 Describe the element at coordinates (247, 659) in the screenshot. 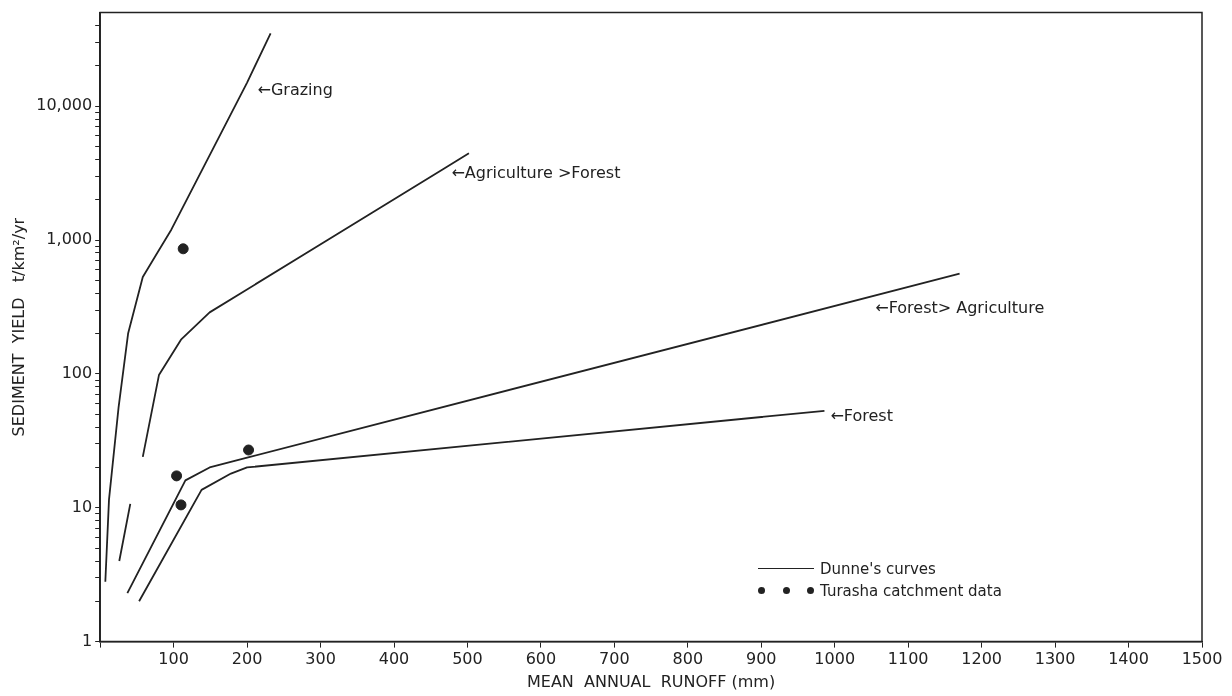

I see `x-tick-label: 200` at that location.